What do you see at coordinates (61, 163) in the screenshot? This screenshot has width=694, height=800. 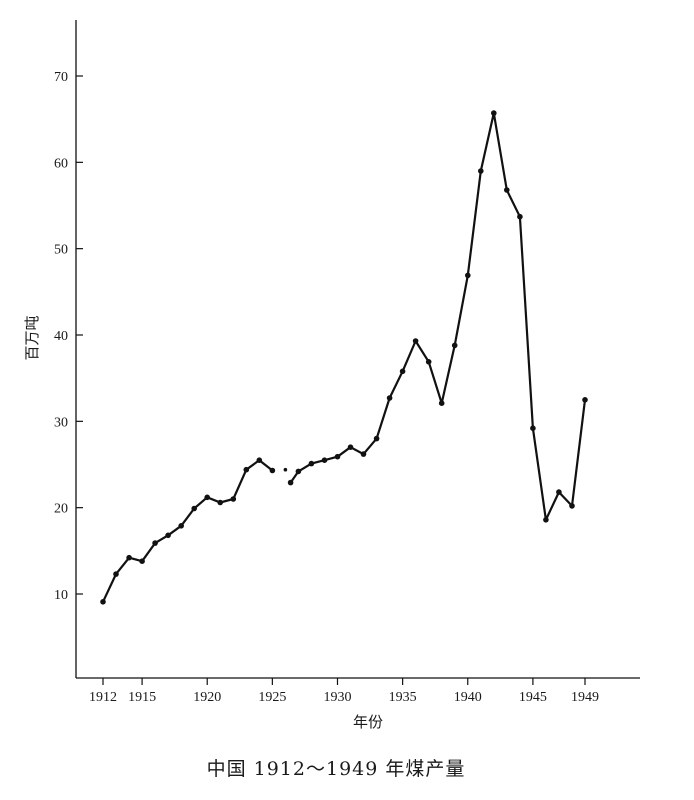 I see `y-tick-label: 60` at bounding box center [61, 163].